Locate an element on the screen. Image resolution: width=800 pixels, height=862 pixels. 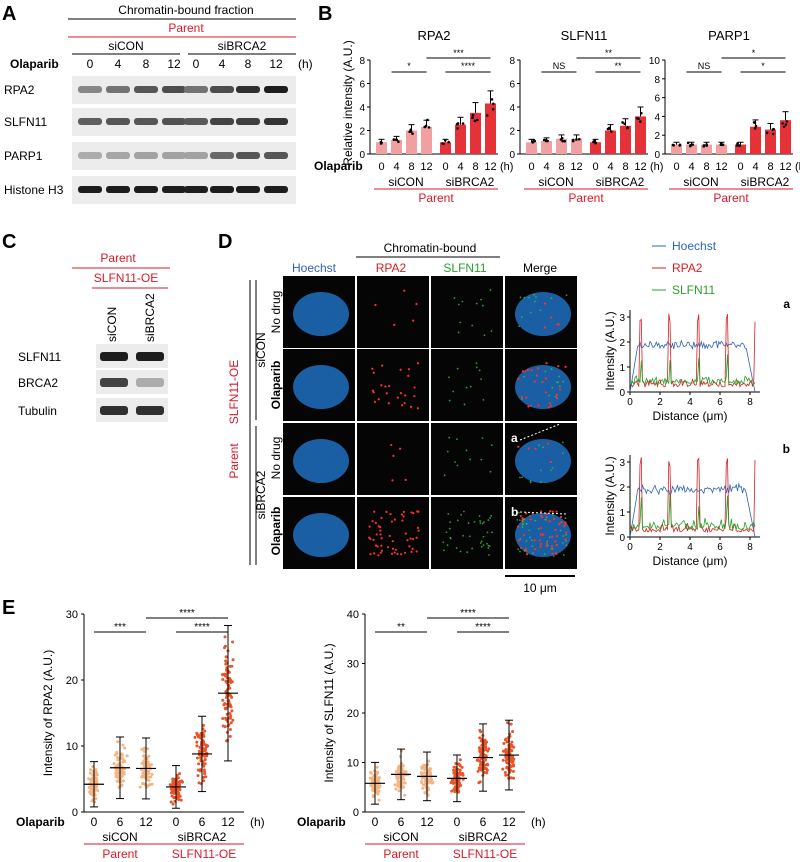
y-tick-label: 3 is located at coordinates (622, 463).